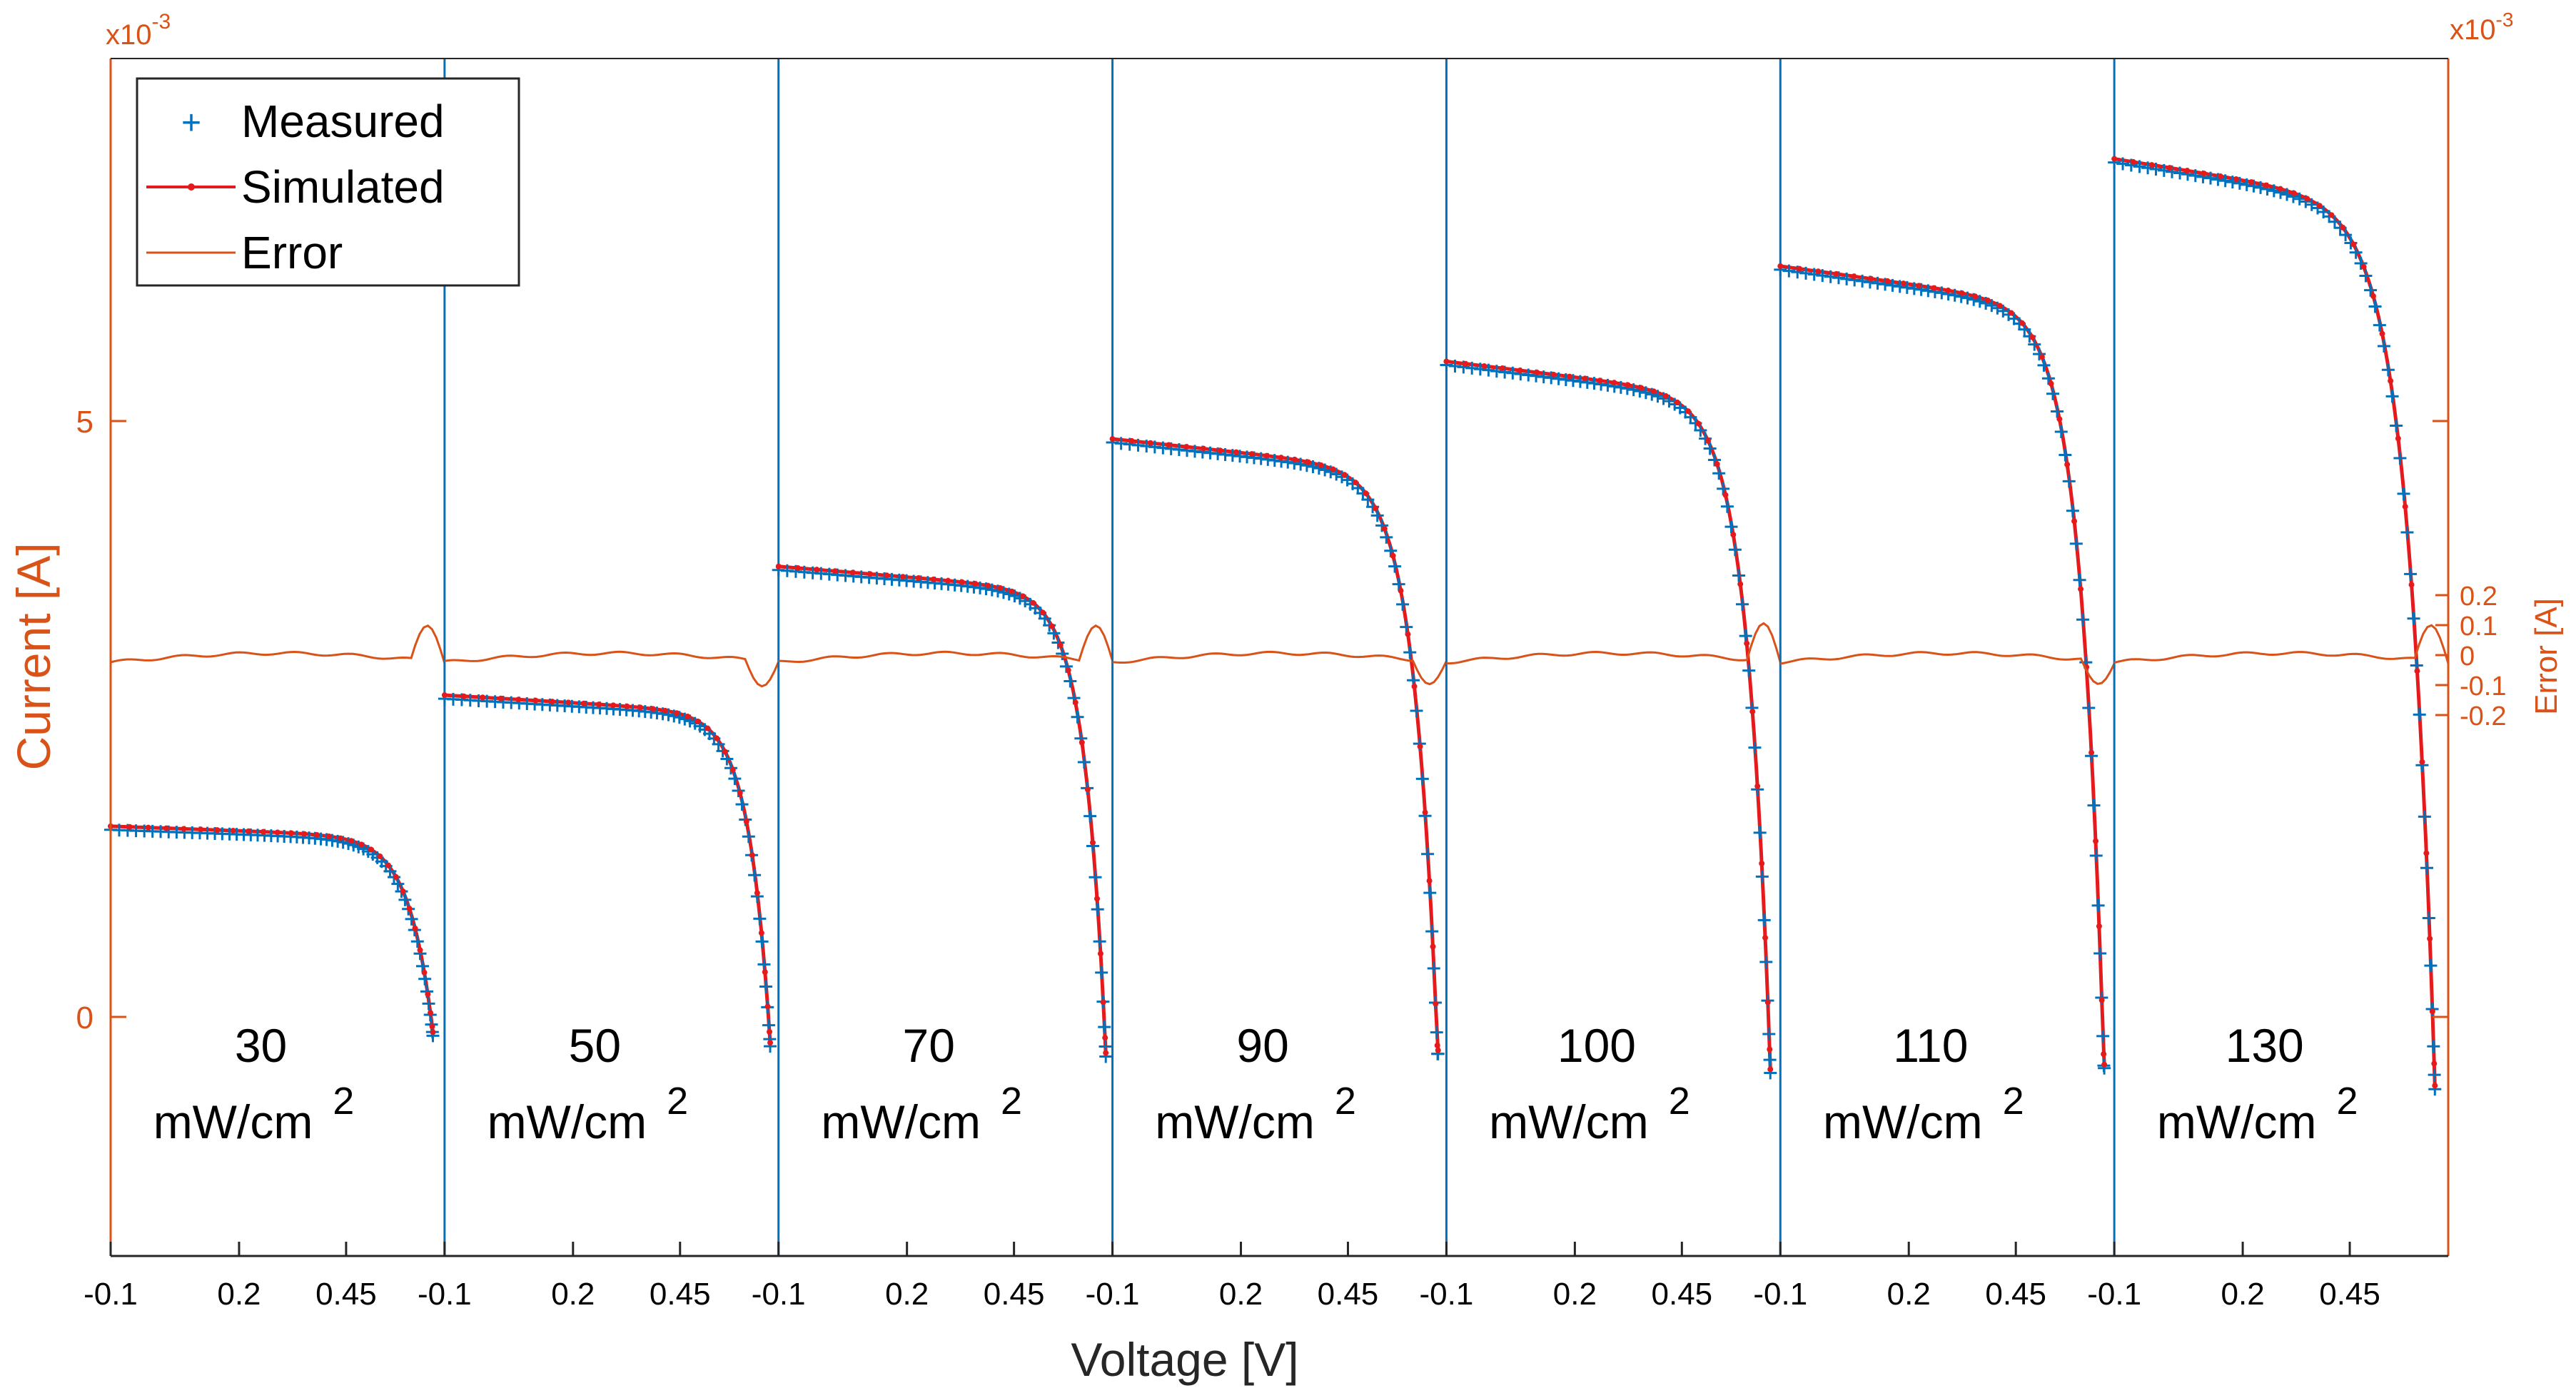 This screenshot has width=2576, height=1393. I want to click on legend-box, so click(328, 182).